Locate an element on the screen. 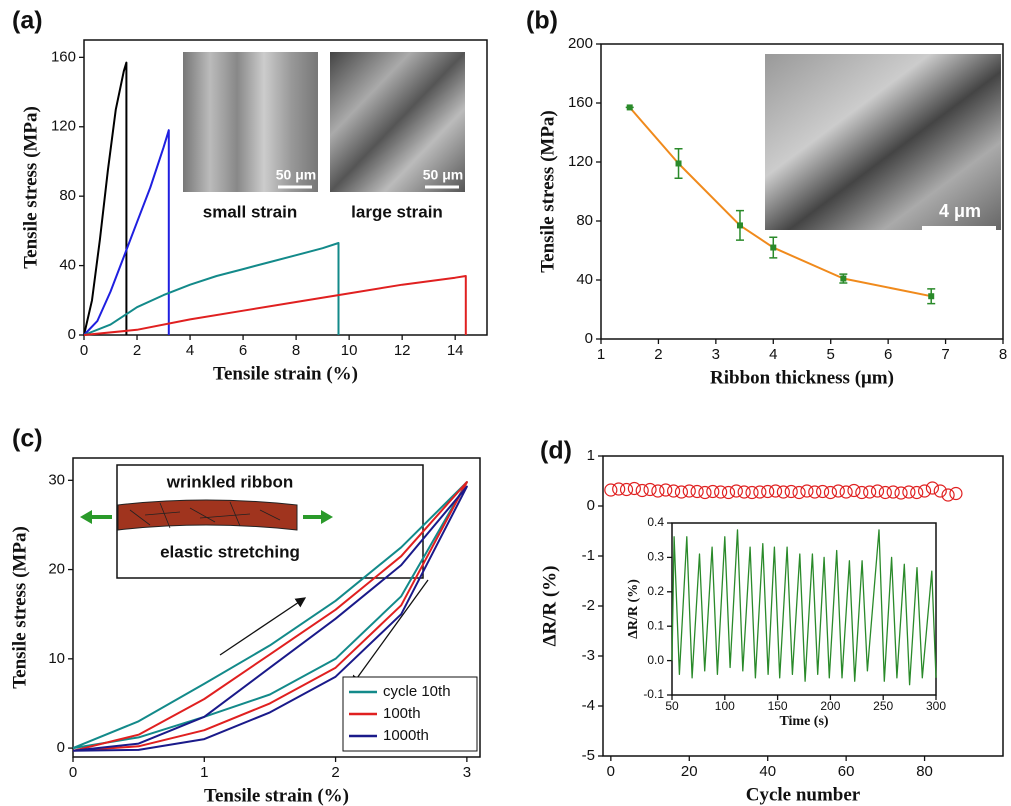  annotation: large strain is located at coordinates (397, 211).